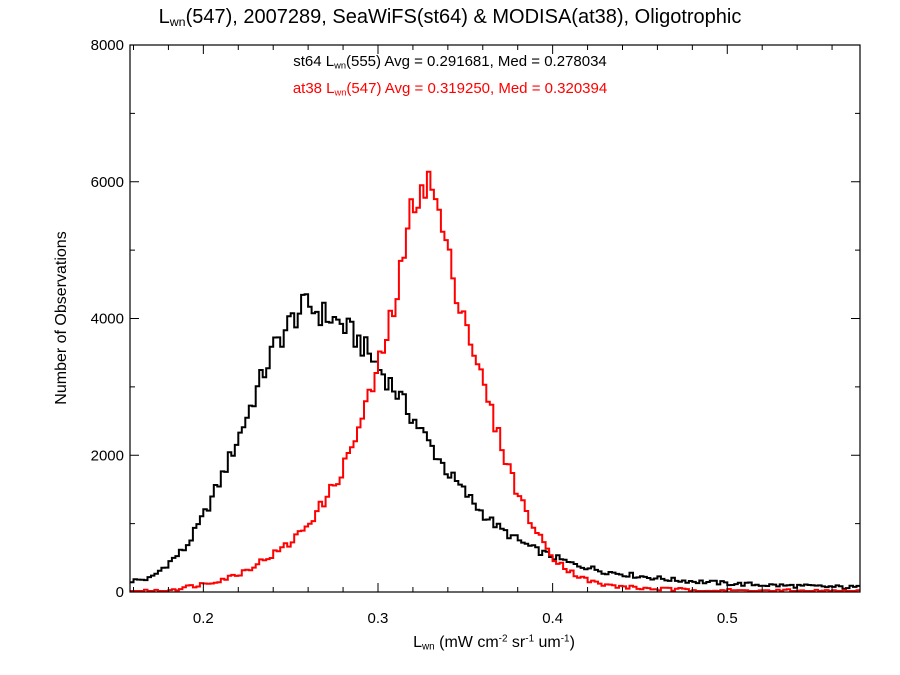 The width and height of the screenshot is (900, 675). What do you see at coordinates (107, 319) in the screenshot?
I see `y-tick-label: 4000` at bounding box center [107, 319].